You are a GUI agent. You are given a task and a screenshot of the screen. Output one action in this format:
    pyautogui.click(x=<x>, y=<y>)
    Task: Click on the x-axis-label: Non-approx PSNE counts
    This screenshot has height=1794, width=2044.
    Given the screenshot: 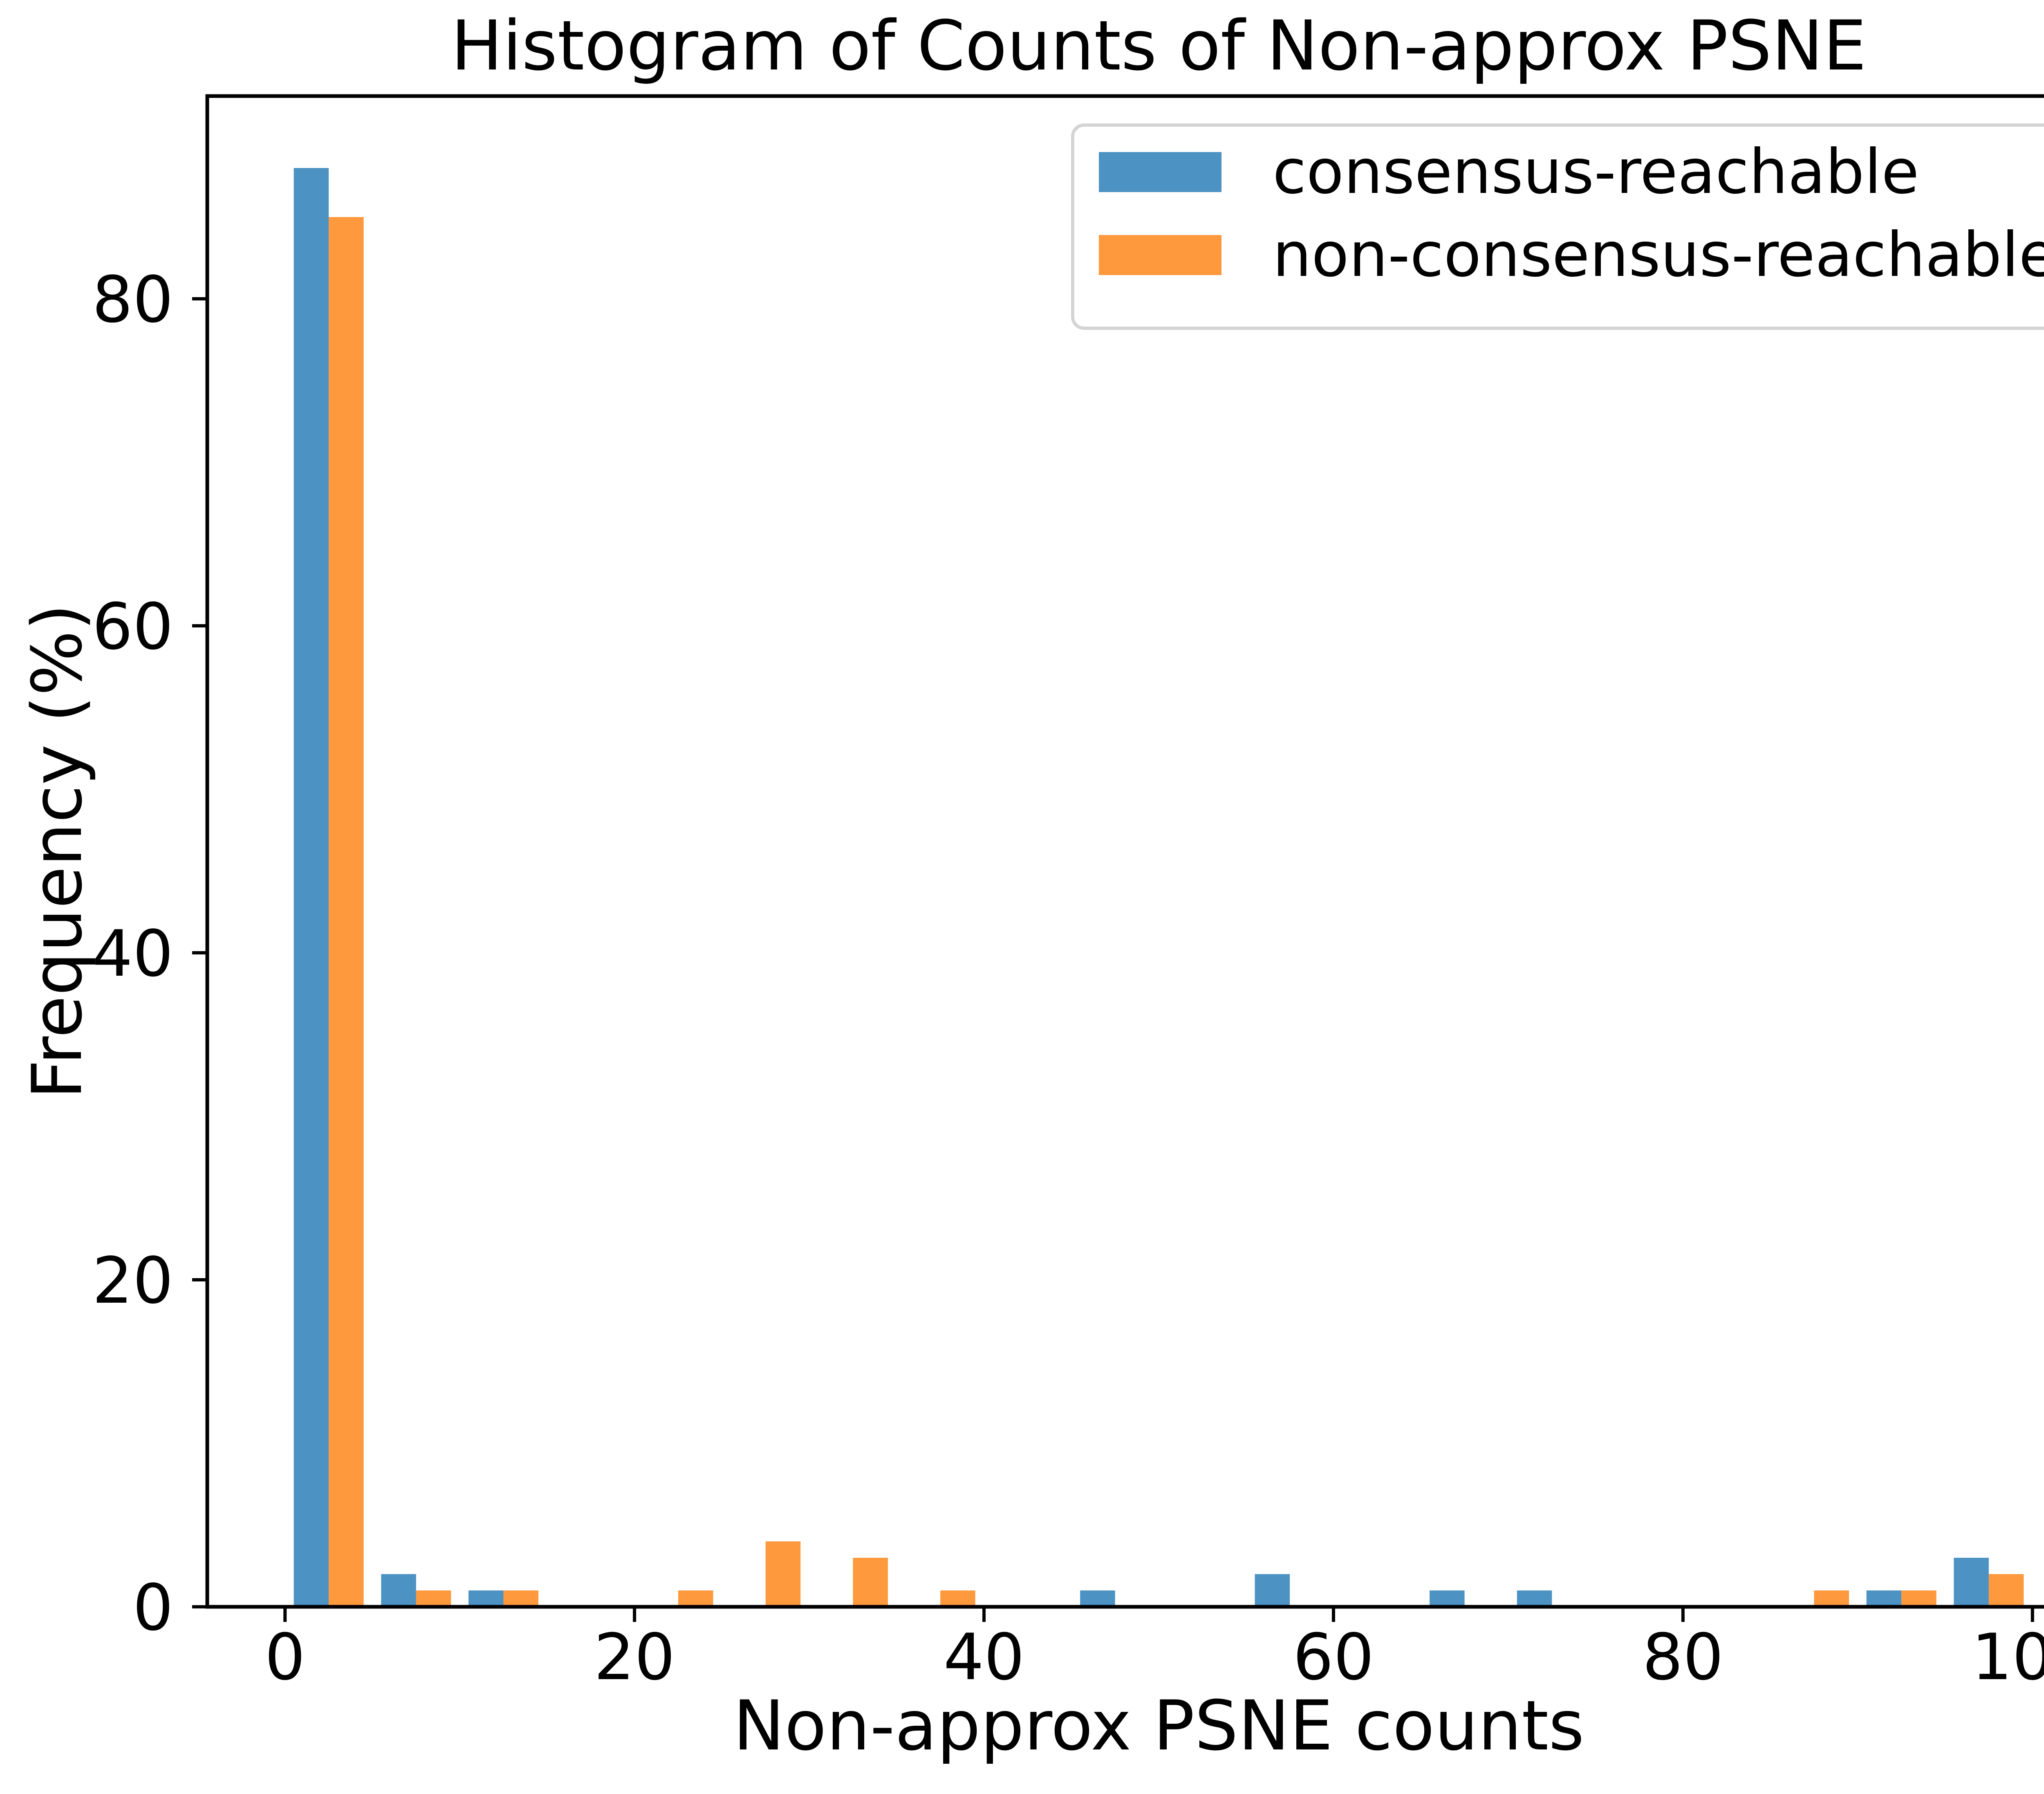 What is the action you would take?
    pyautogui.click(x=1159, y=1726)
    